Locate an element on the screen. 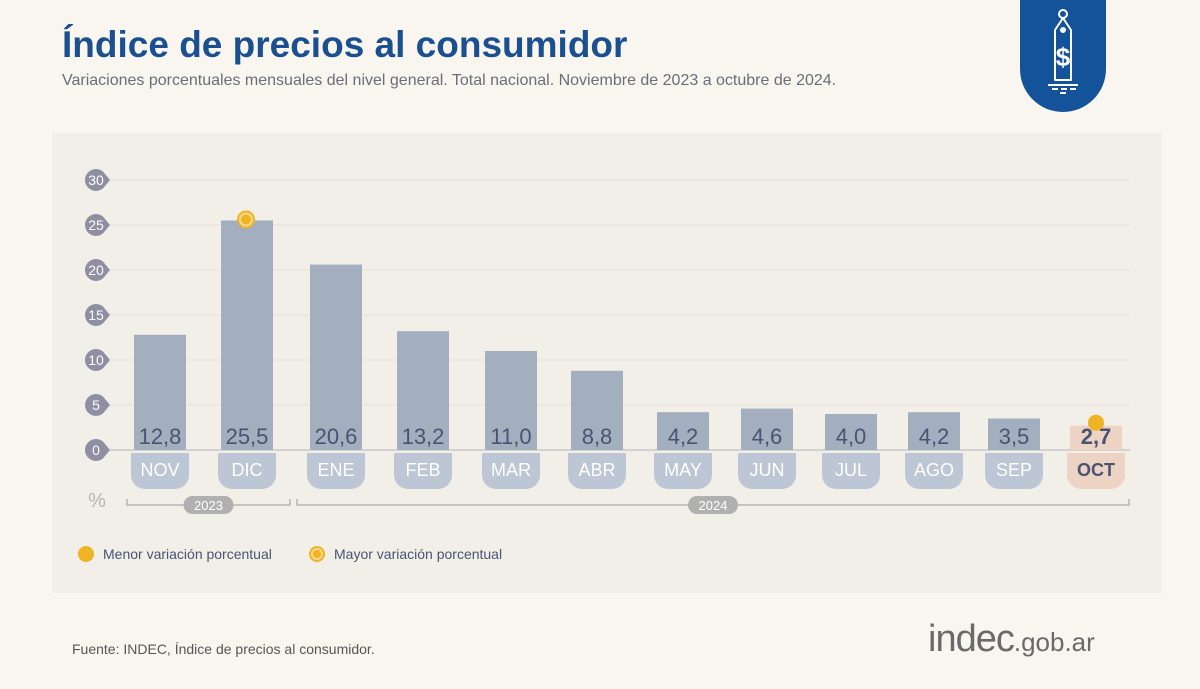 The image size is (1200, 689). value-label: 11,0 is located at coordinates (510, 436).